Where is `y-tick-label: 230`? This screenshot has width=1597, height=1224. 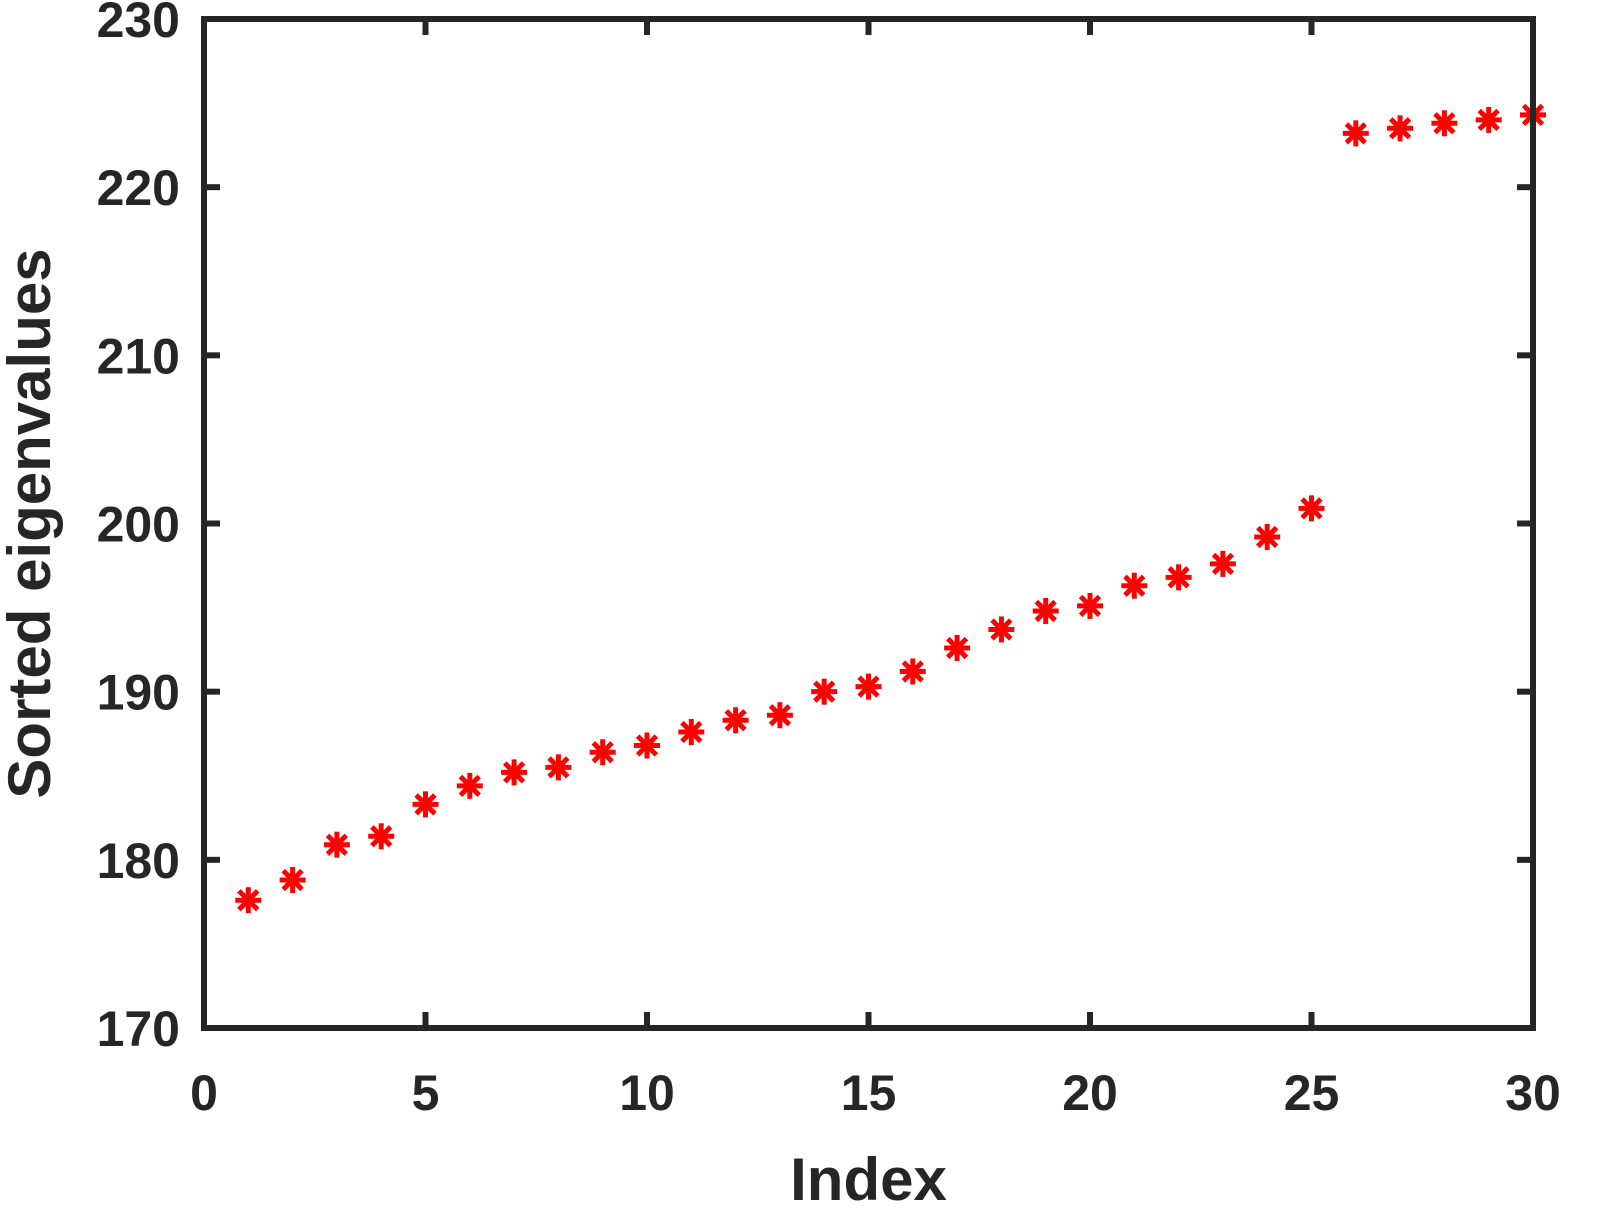
y-tick-label: 230 is located at coordinates (138, 24).